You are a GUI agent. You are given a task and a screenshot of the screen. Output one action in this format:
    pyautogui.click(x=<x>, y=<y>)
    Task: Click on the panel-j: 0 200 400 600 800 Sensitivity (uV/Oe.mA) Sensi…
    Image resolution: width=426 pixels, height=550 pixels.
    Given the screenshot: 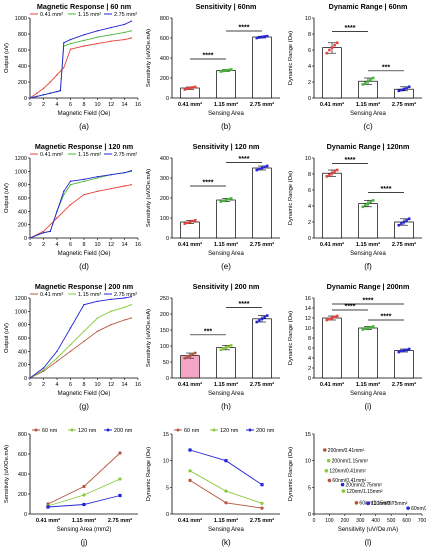 What is the action you would take?
    pyautogui.click(x=71, y=482)
    